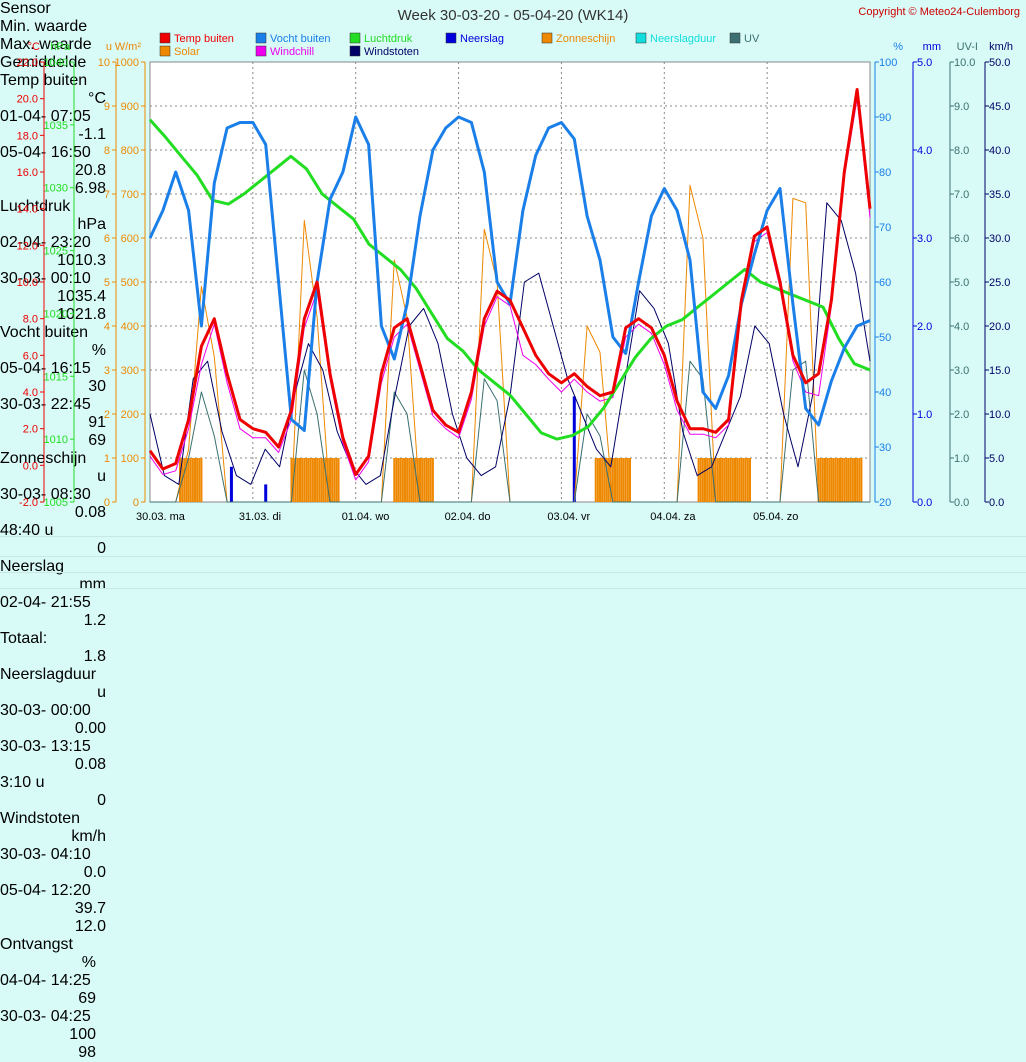  What do you see at coordinates (999, 63) in the screenshot?
I see `axis-tick-label: 50.0` at bounding box center [999, 63].